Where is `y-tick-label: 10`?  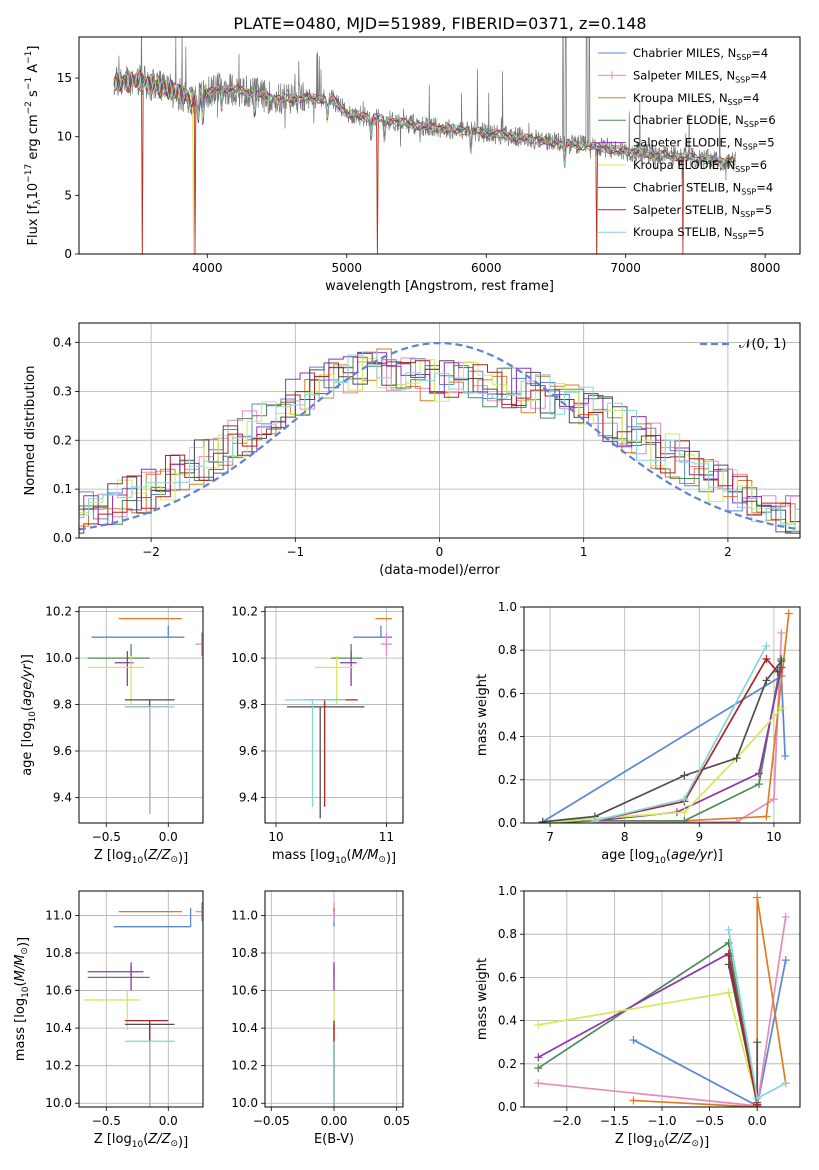 y-tick-label: 10 is located at coordinates (64, 137).